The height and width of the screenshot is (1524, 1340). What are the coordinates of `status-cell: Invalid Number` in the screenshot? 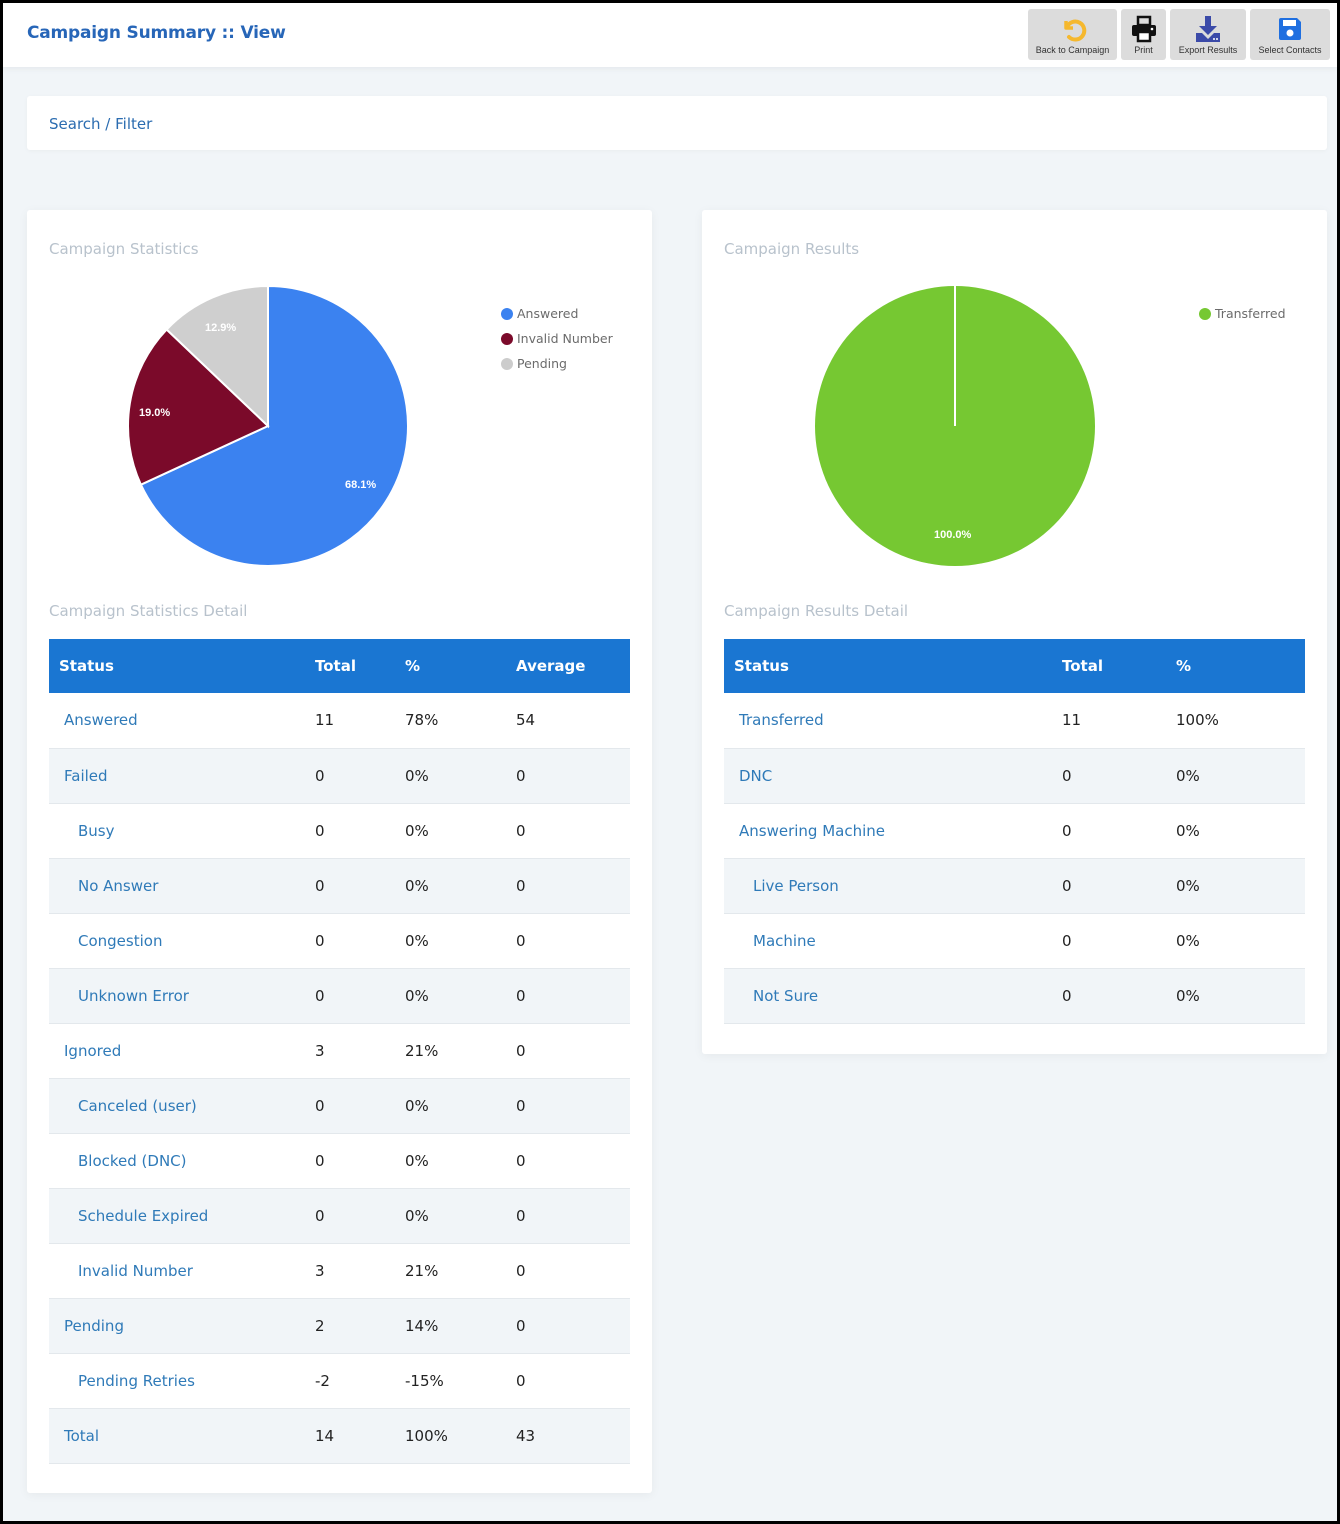 It's located at (177, 1270).